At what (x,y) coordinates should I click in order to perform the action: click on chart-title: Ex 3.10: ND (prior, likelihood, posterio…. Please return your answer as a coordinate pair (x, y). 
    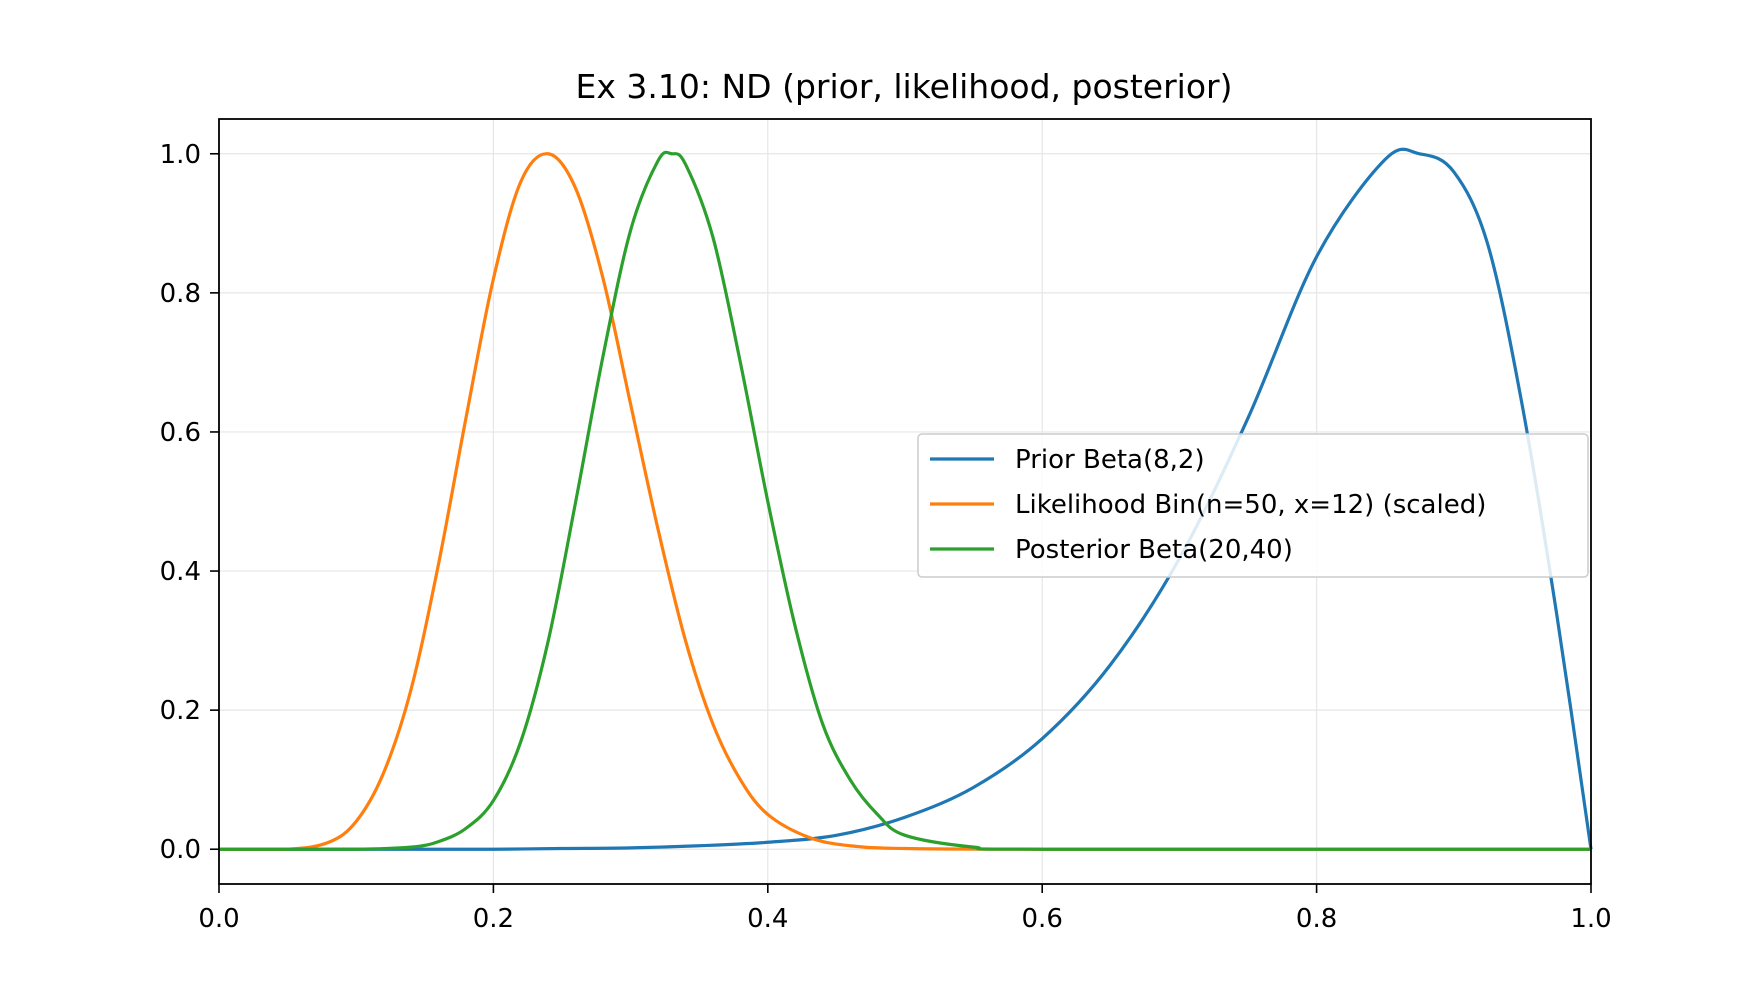
    Looking at the image, I should click on (904, 86).